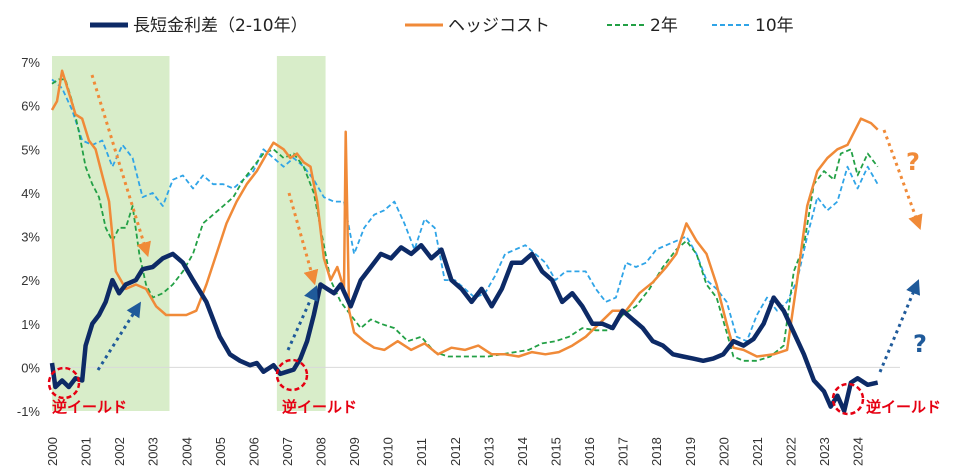  I want to click on x-tick-label: 2017, so click(623, 451).